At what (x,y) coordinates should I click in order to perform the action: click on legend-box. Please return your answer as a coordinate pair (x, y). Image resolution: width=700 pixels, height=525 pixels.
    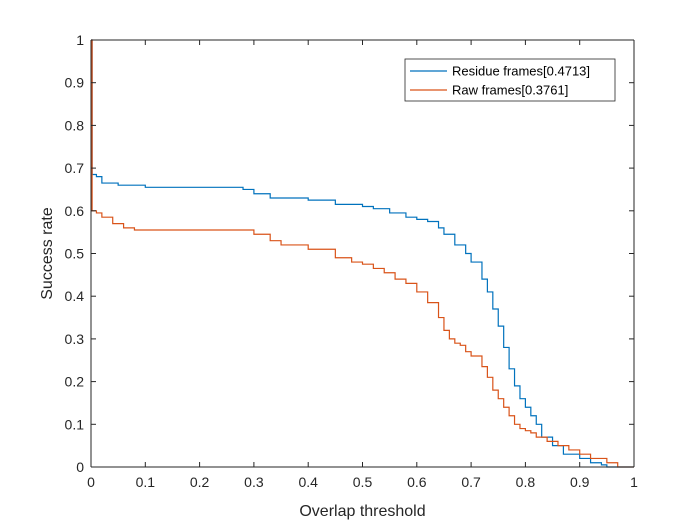
    Looking at the image, I should click on (510, 80).